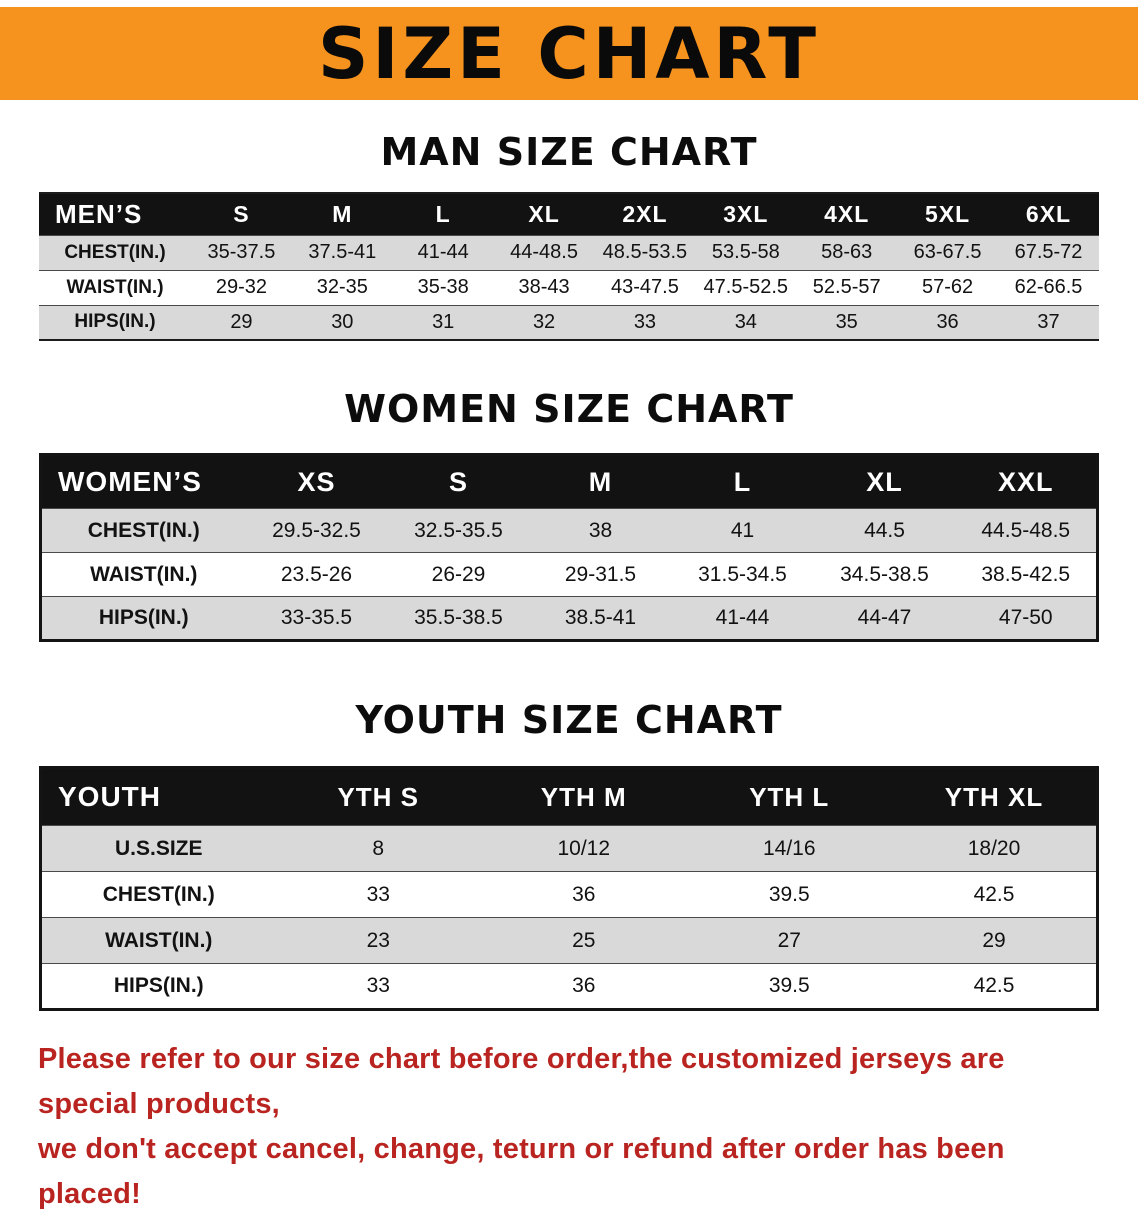 This screenshot has height=1217, width=1138. What do you see at coordinates (241, 252) in the screenshot?
I see `size-value-cell: 35-37.5` at bounding box center [241, 252].